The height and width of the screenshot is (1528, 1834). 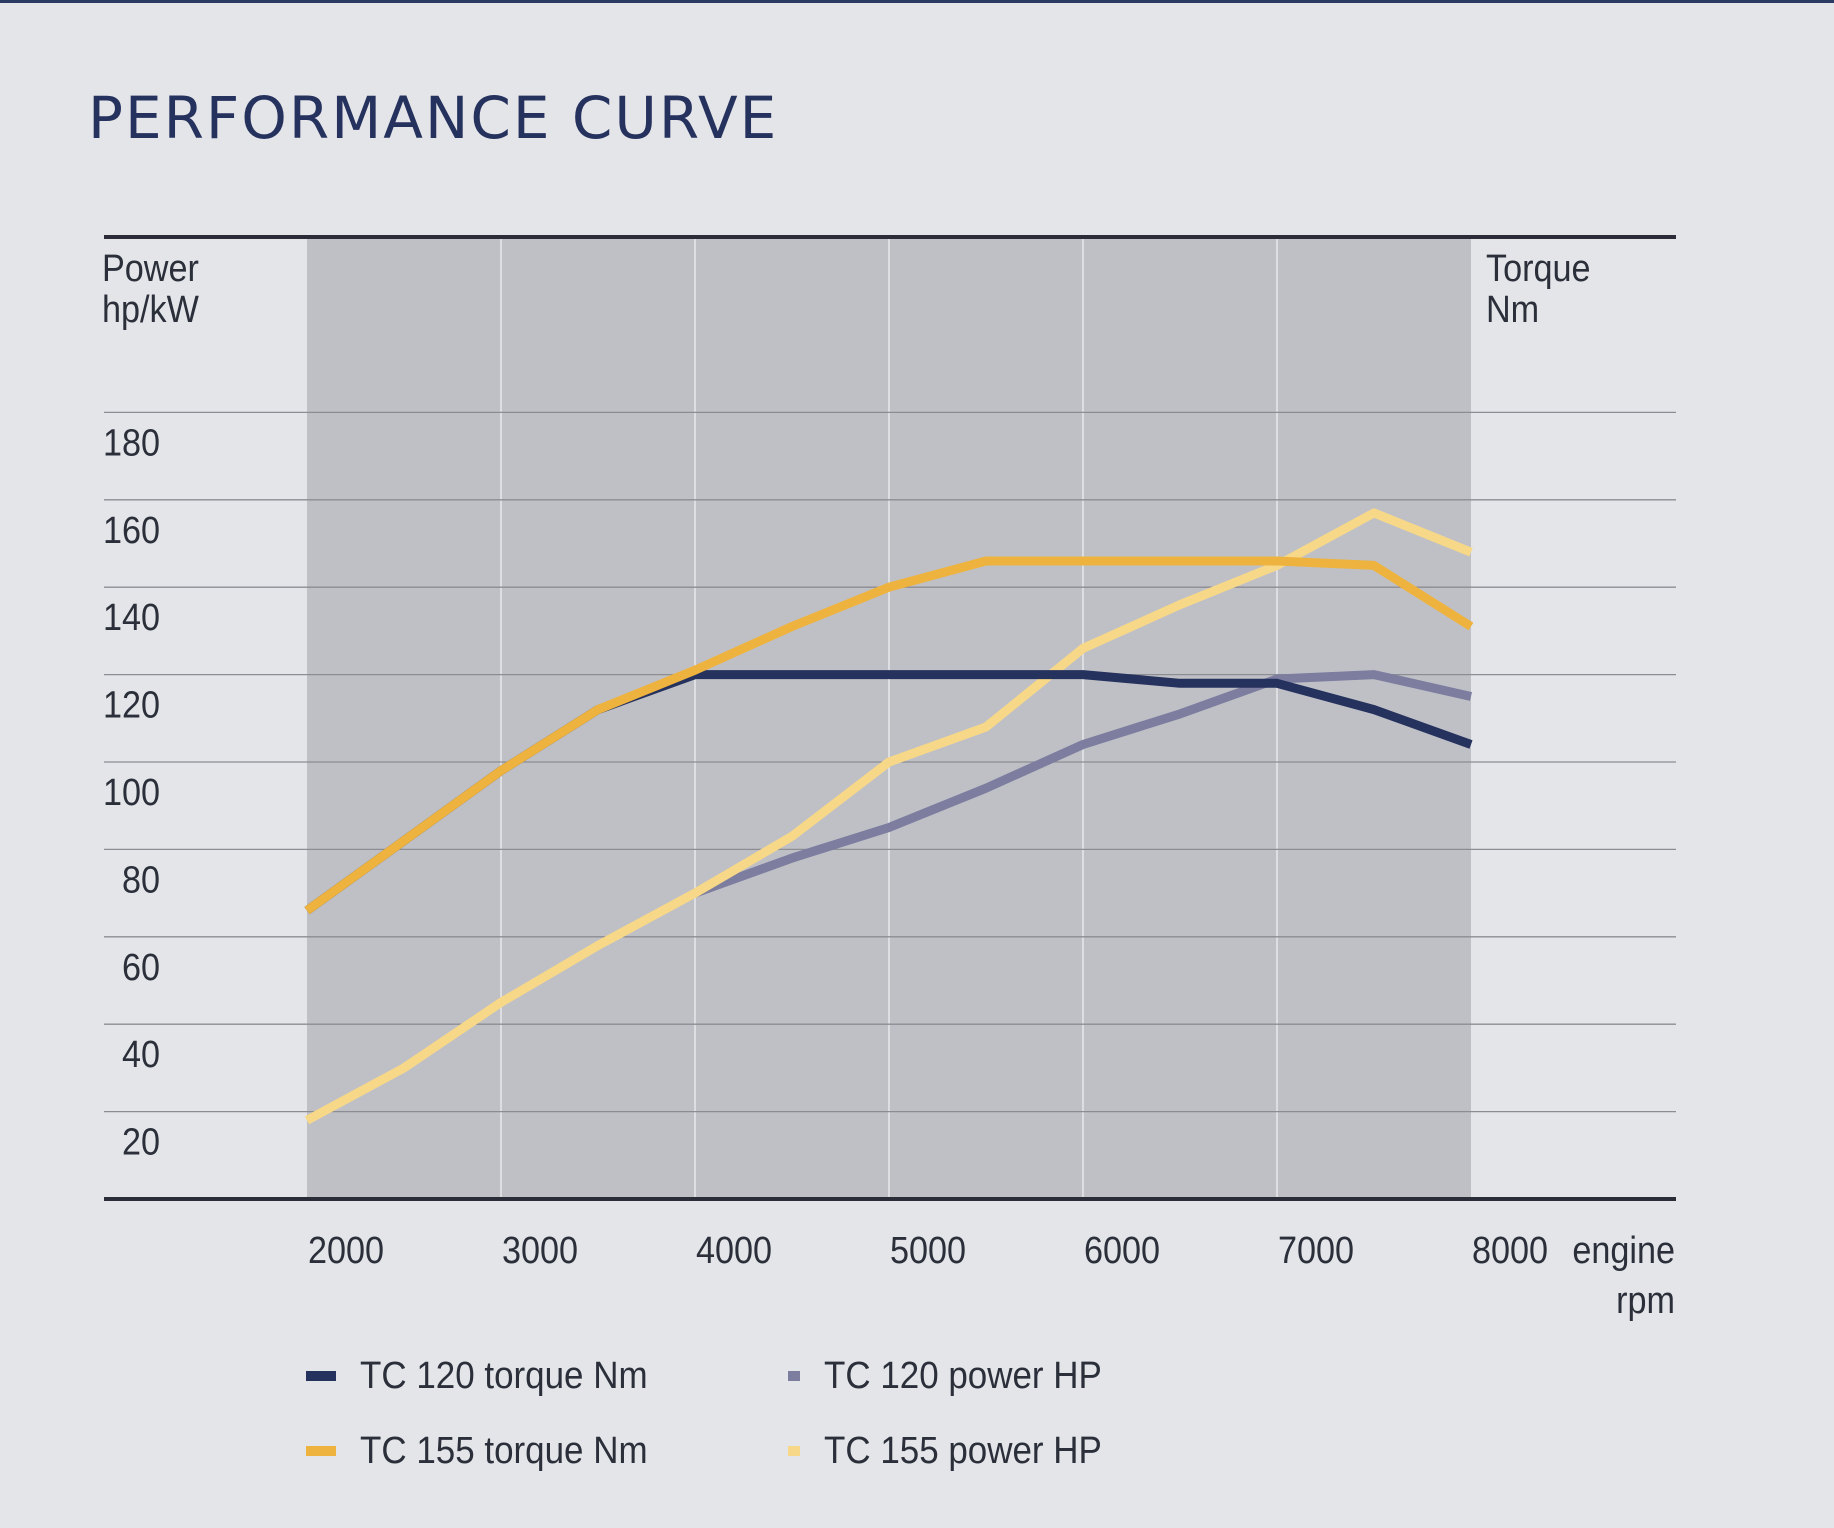 What do you see at coordinates (917, 1) in the screenshot?
I see `top-border` at bounding box center [917, 1].